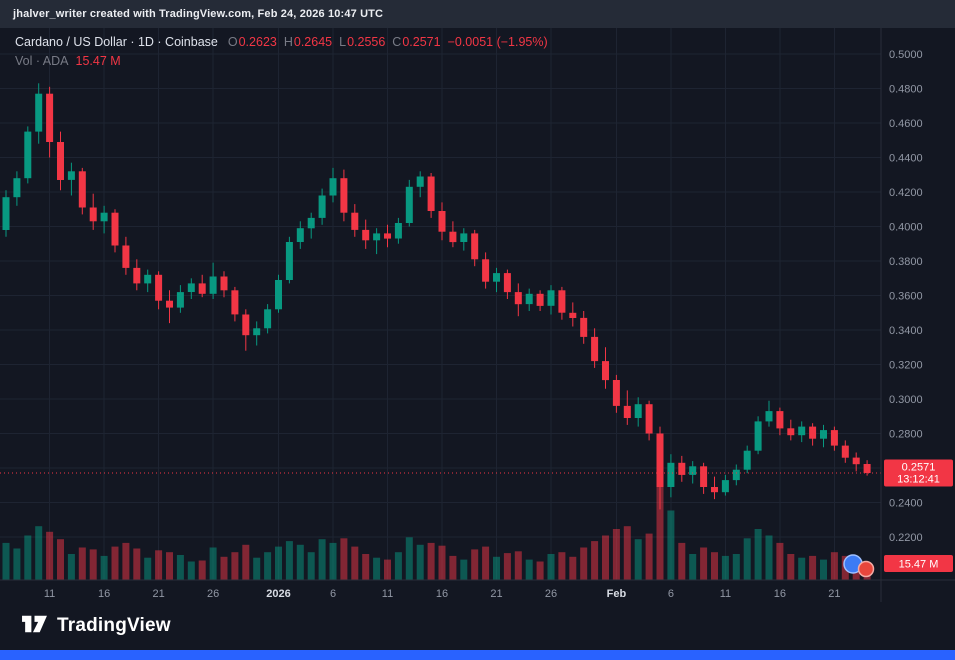 The width and height of the screenshot is (955, 660). I want to click on tradingview-logo-icon, so click(34, 626).